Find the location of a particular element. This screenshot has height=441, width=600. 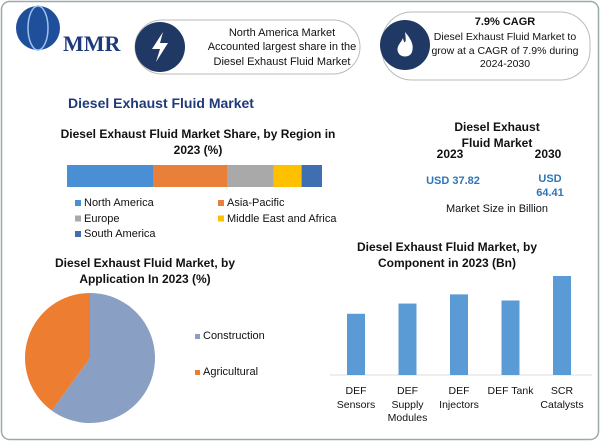

year: 2023 is located at coordinates (450, 154).